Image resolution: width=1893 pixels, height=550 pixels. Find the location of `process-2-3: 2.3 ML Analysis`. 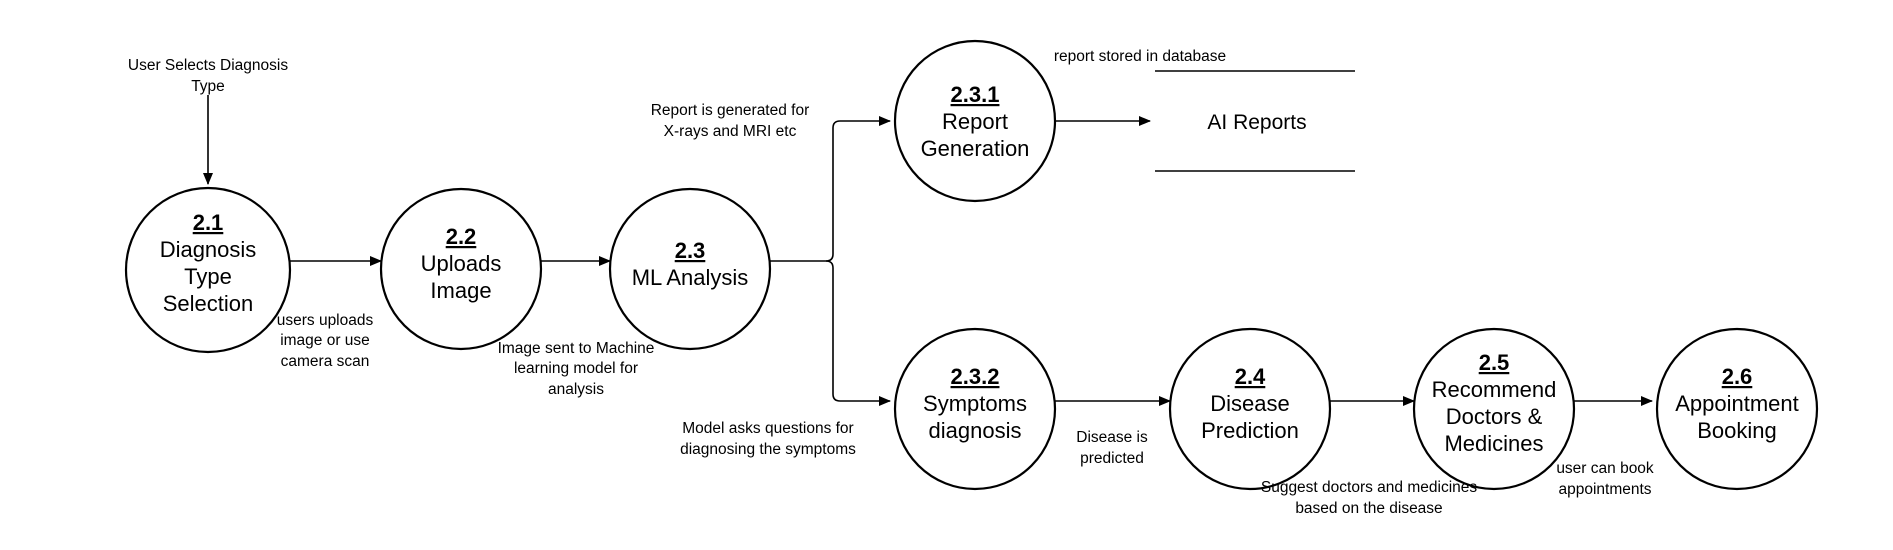

process-2-3: 2.3 ML Analysis is located at coordinates (690, 269).